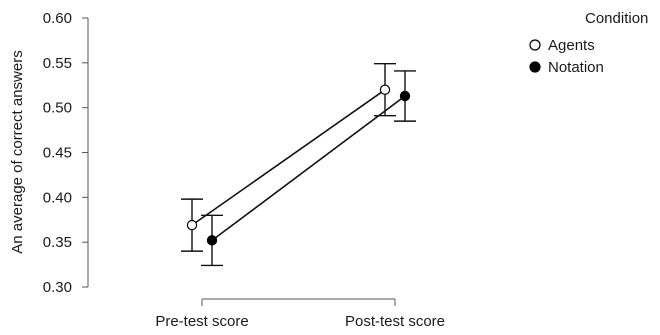  I want to click on y-tick-label: 0.50, so click(57, 108).